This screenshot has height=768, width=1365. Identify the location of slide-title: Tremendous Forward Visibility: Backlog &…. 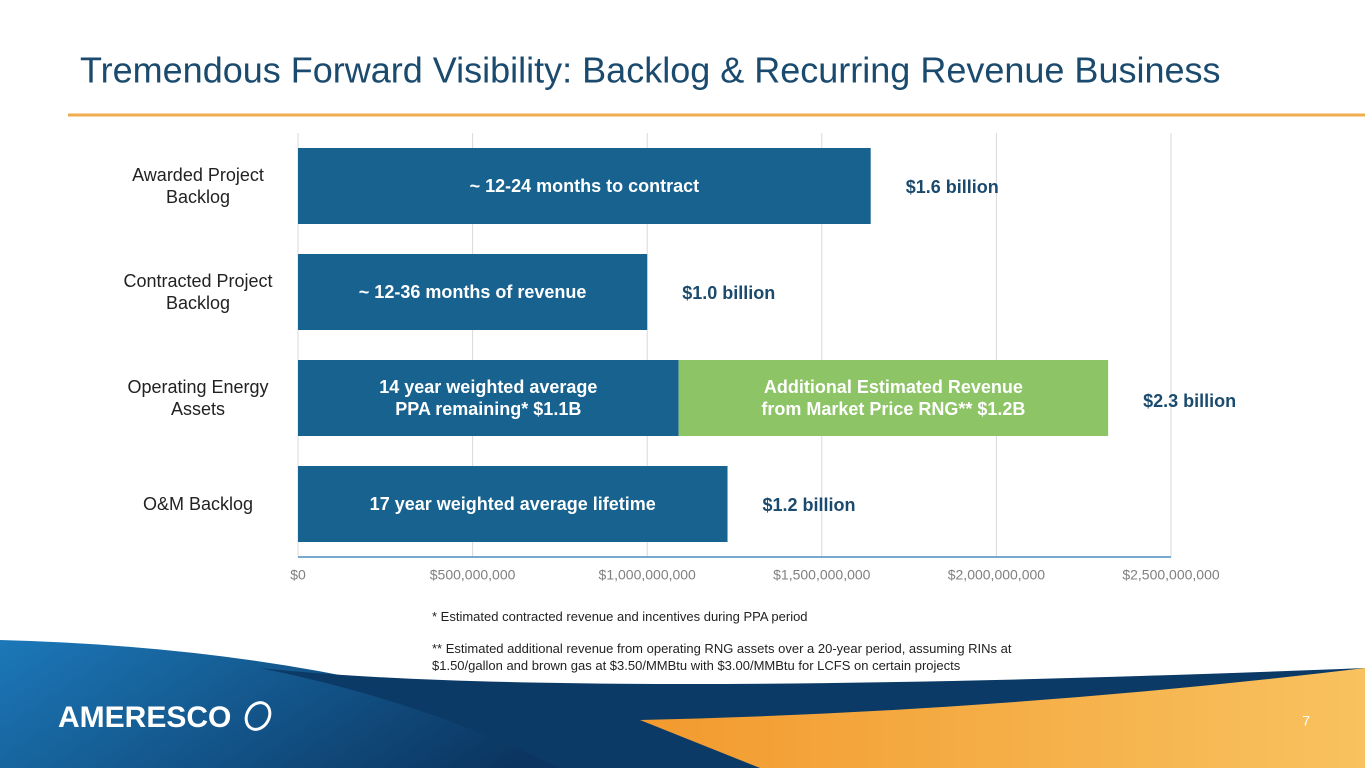
(650, 70).